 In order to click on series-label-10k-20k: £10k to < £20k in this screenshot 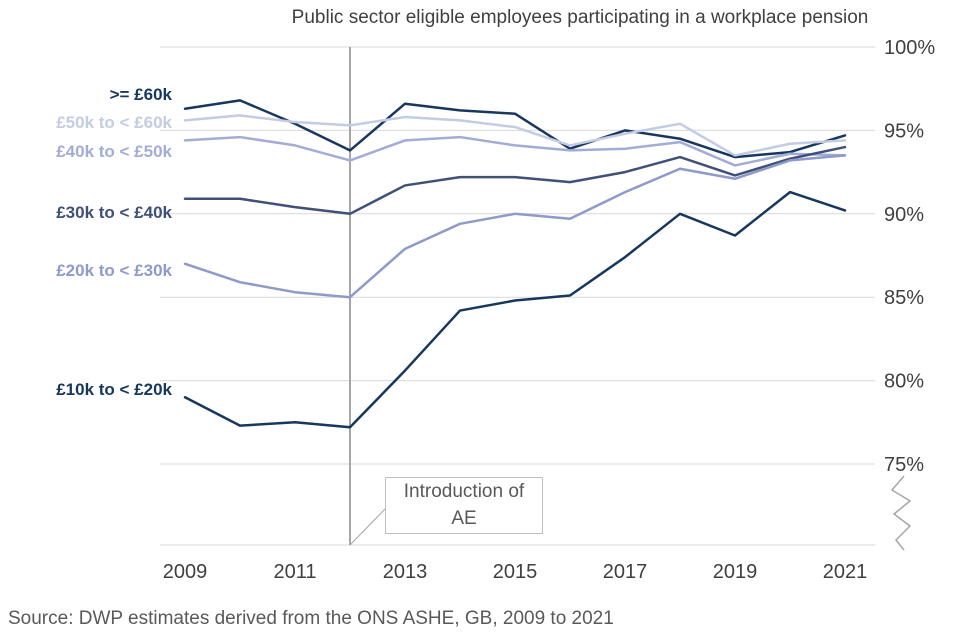, I will do `click(114, 389)`.